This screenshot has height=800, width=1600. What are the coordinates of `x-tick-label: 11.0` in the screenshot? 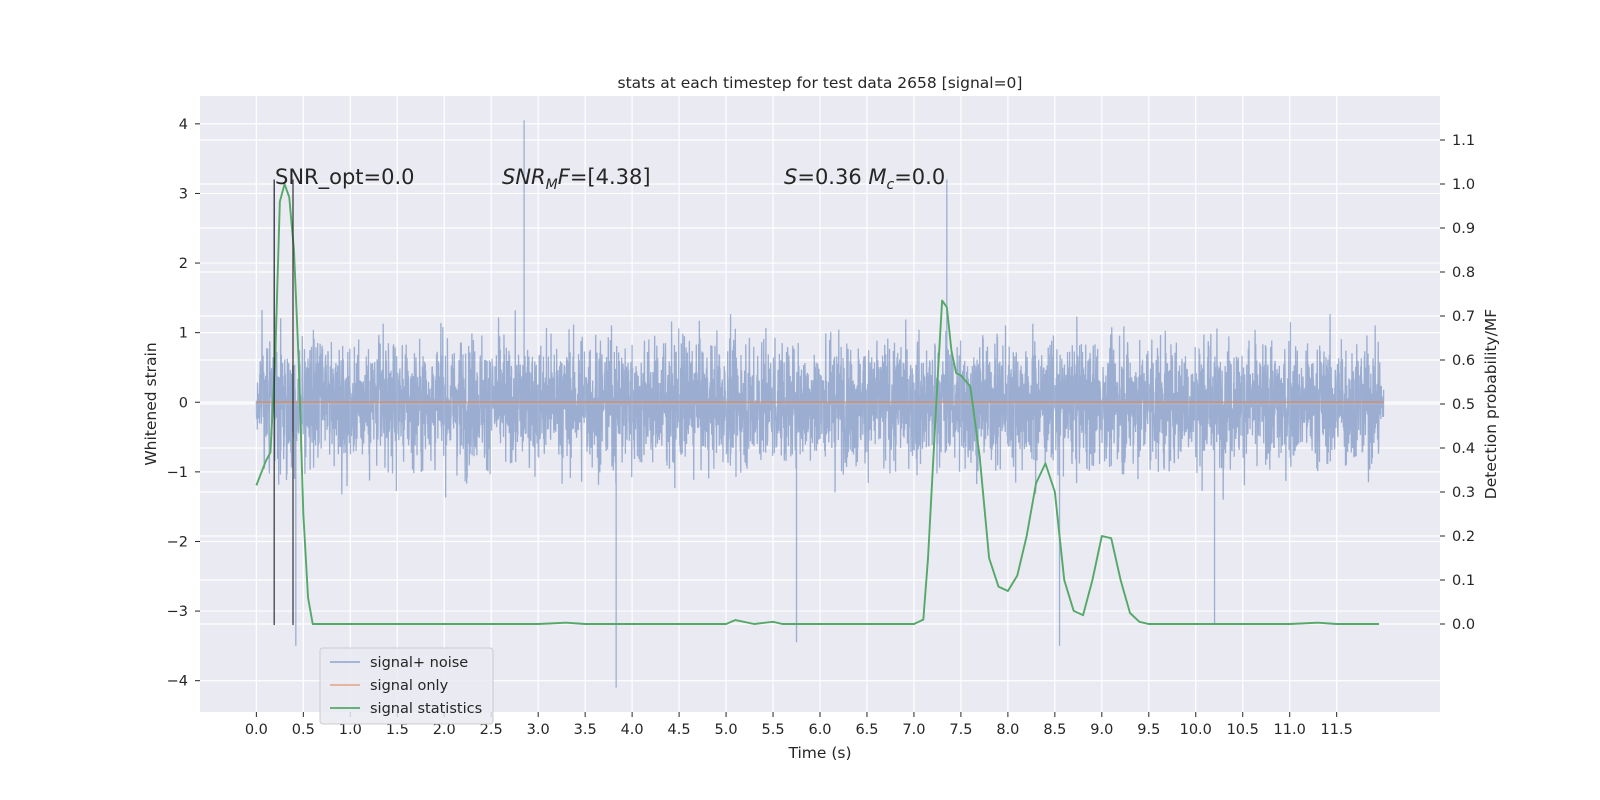 It's located at (1290, 730).